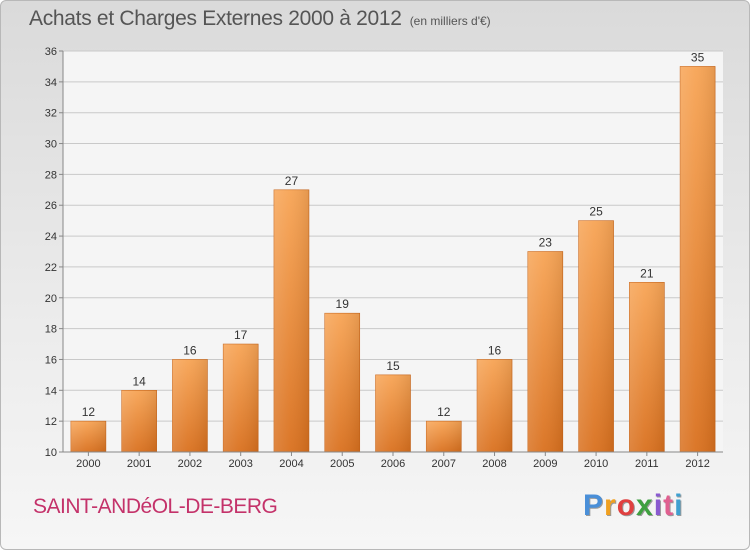  What do you see at coordinates (215, 18) in the screenshot?
I see `chart-title: Achats et Charges Externes 2000 à 2012` at bounding box center [215, 18].